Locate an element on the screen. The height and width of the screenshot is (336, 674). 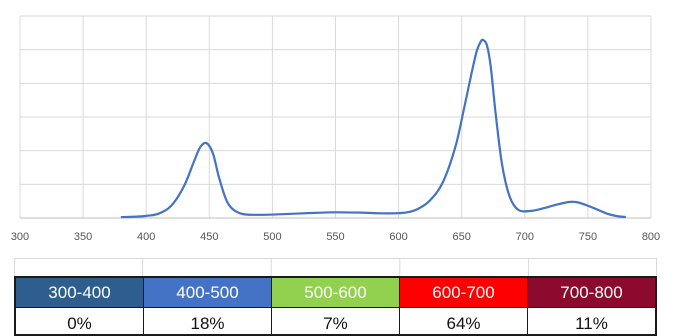
band-percentage: 18% is located at coordinates (207, 320).